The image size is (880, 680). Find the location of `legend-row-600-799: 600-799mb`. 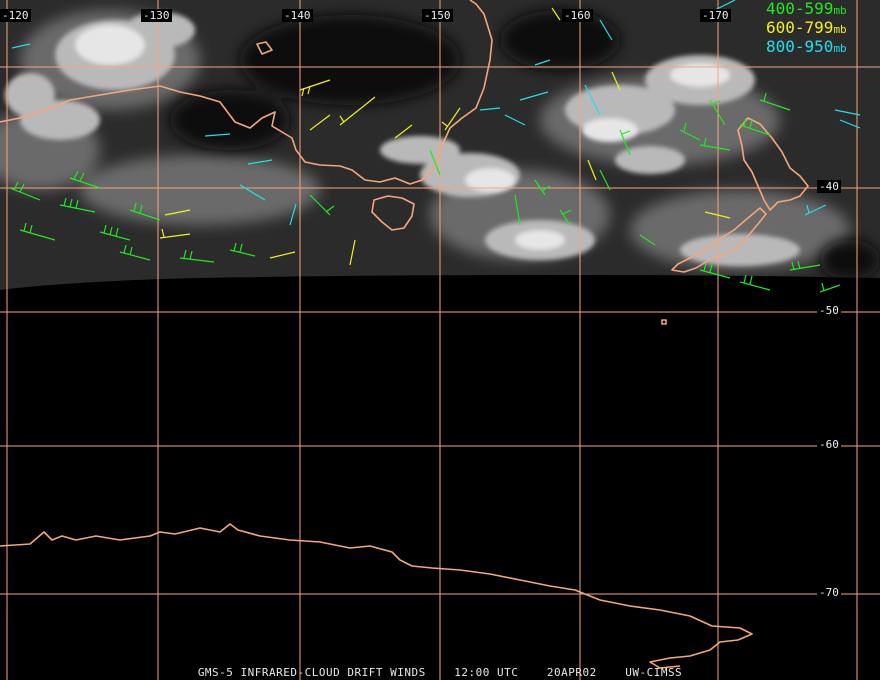

legend-row-600-799: 600-799mb is located at coordinates (806, 28).